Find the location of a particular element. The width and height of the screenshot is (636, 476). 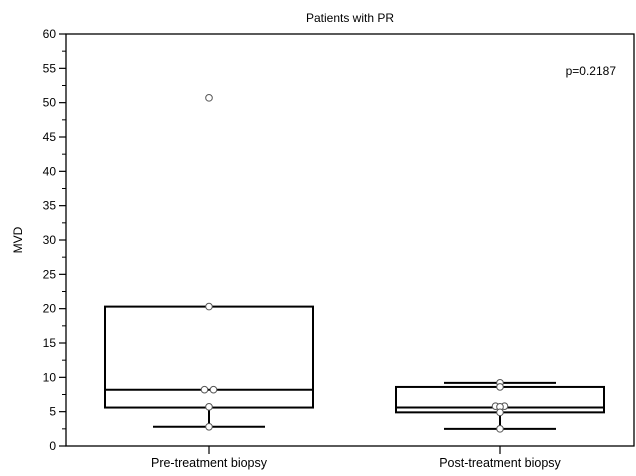

y-tick-label: 20 is located at coordinates (50, 309).